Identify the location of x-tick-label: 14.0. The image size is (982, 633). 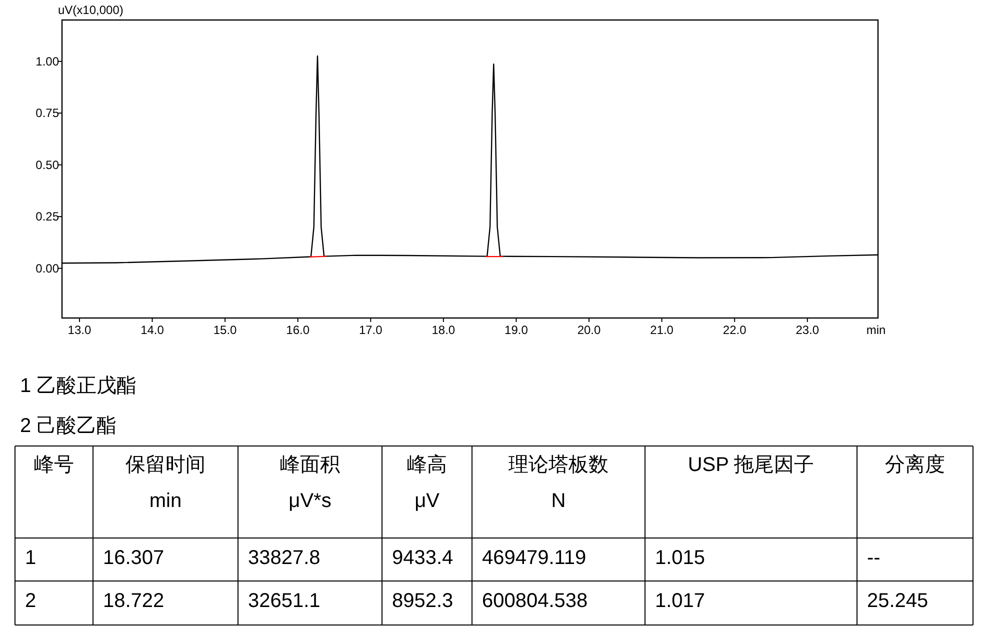
(152, 330).